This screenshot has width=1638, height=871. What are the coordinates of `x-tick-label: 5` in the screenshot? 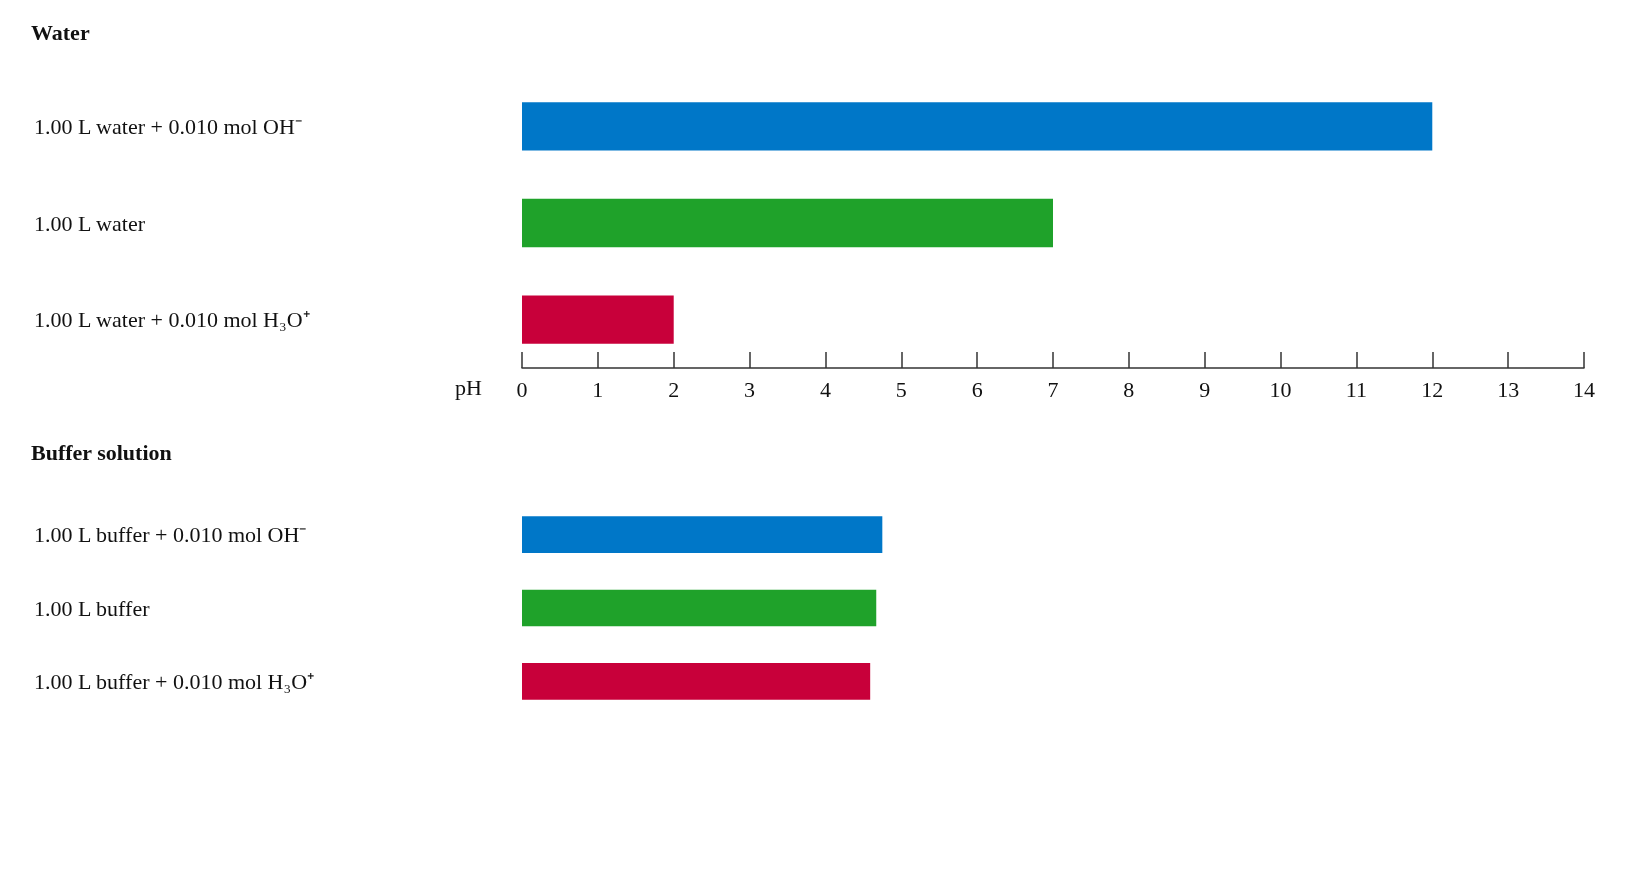 It's located at (901, 389).